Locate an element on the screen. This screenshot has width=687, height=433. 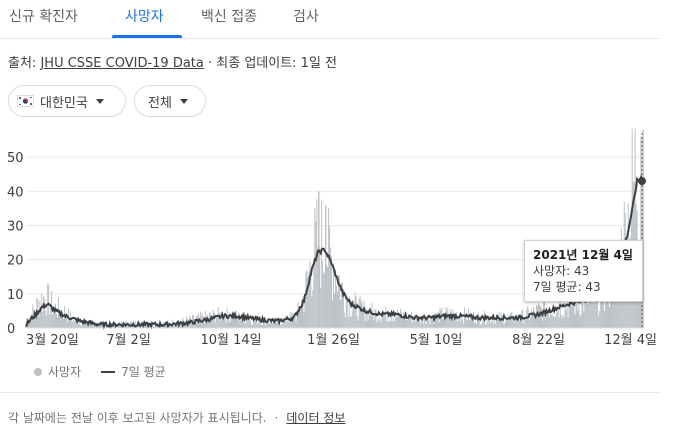
tab-vaccinations: 백신 접종 is located at coordinates (229, 17).